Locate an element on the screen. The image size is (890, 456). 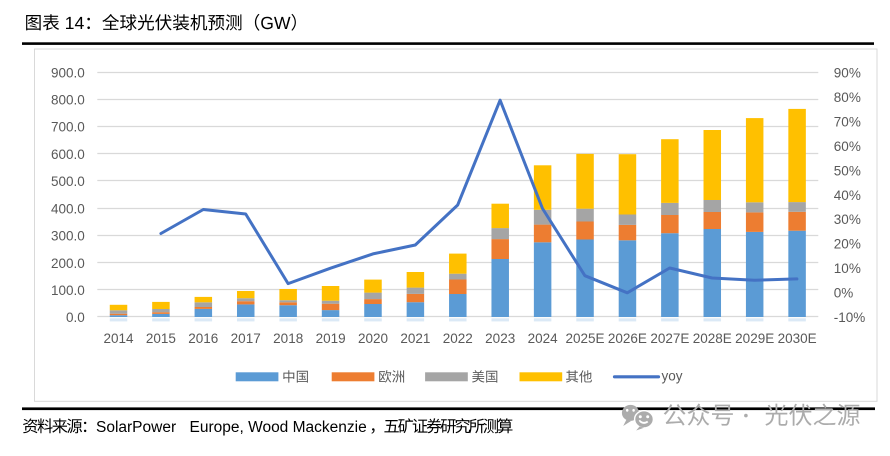
svg-text: 2017 is located at coordinates (246, 338).